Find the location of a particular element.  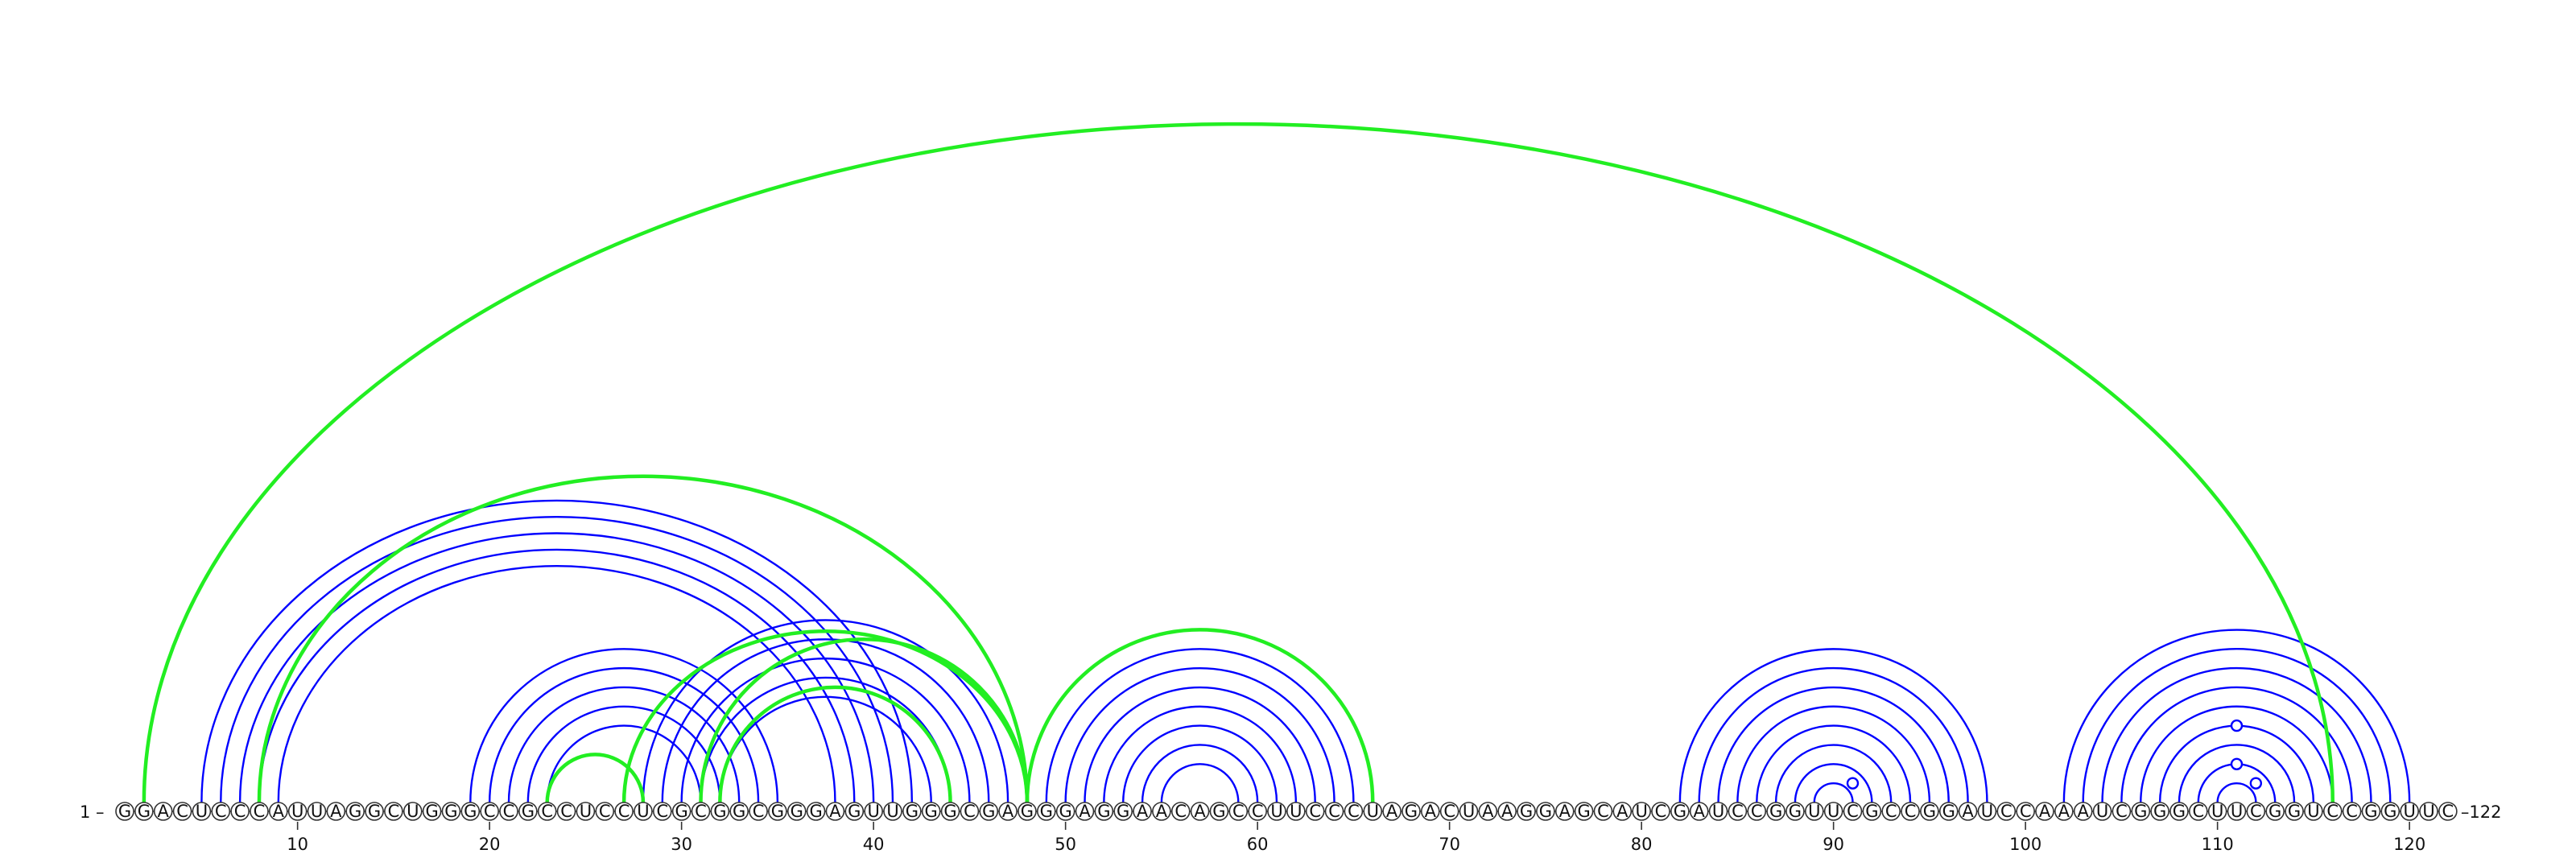

tick-label: 60 is located at coordinates (1258, 845).